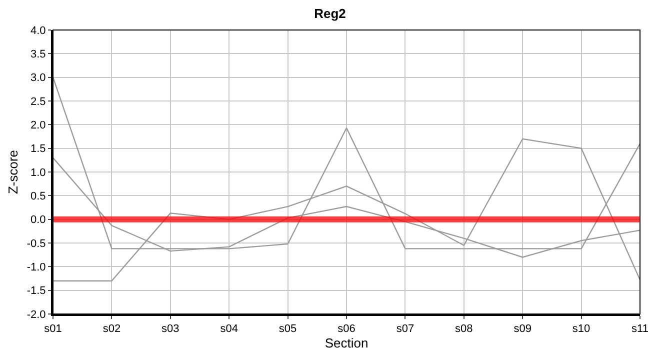  What do you see at coordinates (38, 196) in the screenshot?
I see `y-tick-label: 0.5` at bounding box center [38, 196].